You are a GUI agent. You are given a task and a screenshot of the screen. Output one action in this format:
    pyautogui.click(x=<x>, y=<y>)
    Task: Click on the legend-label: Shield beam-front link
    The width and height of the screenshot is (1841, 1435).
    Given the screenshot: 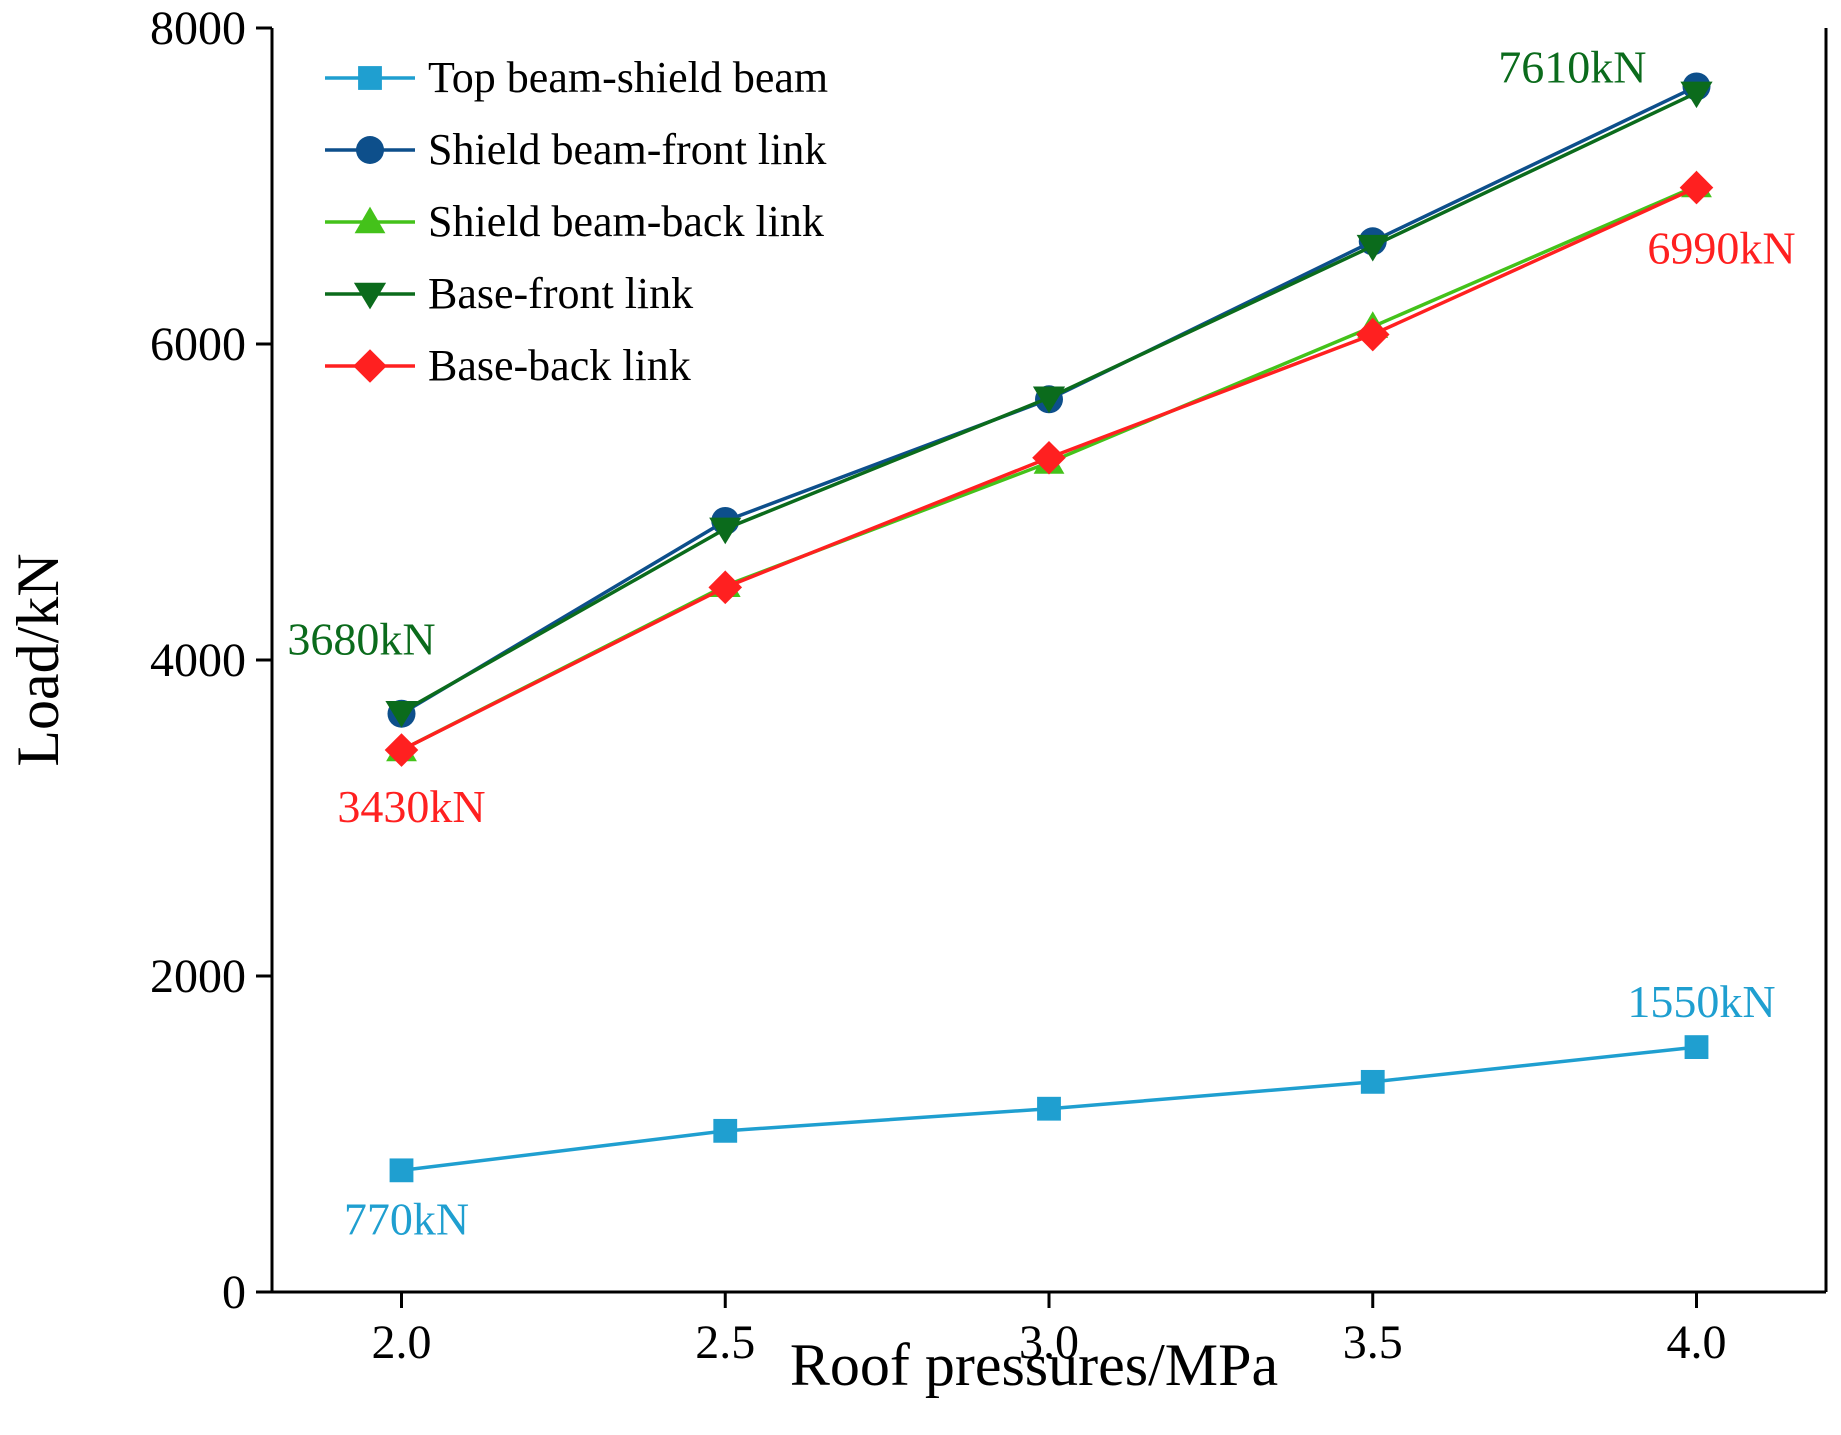 What is the action you would take?
    pyautogui.click(x=627, y=149)
    